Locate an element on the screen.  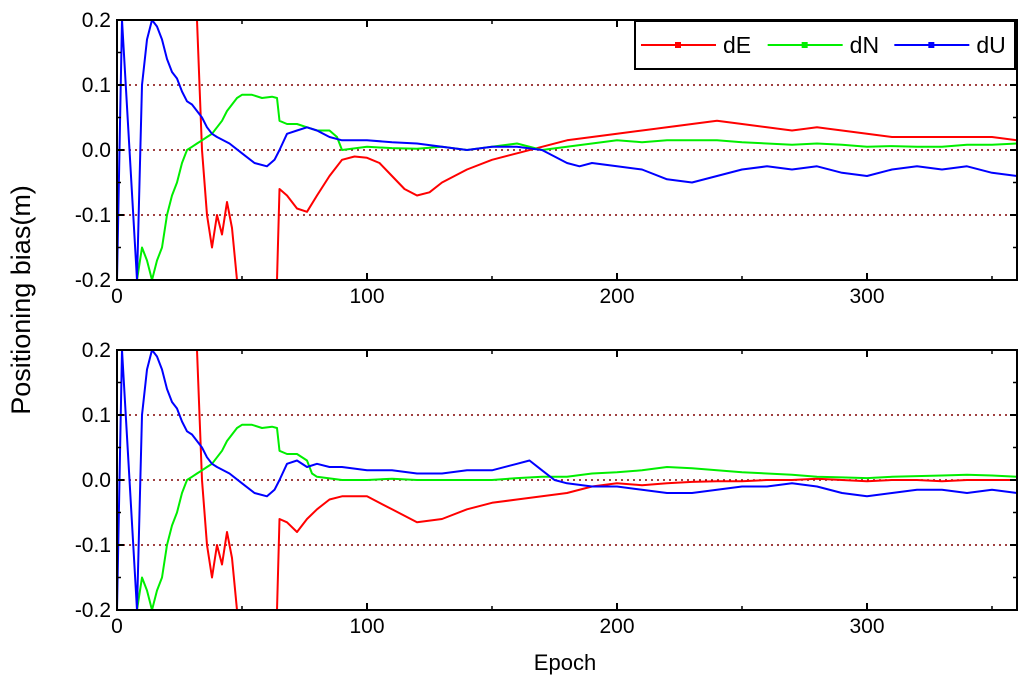
x-axis-title: Epoch is located at coordinates (565, 662).